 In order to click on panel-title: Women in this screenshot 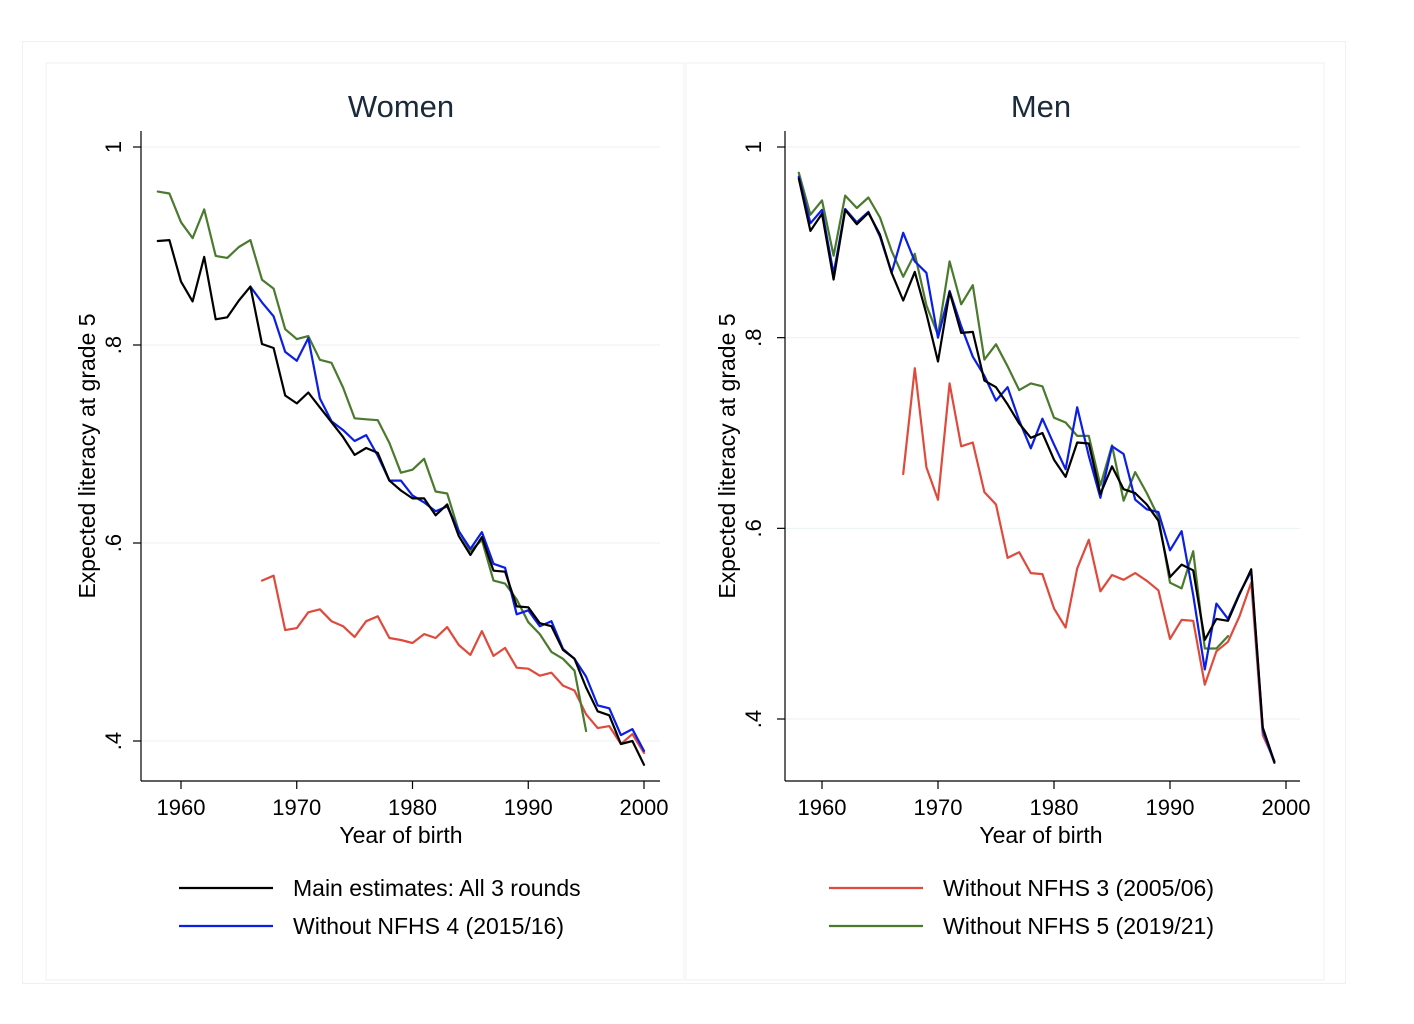, I will do `click(401, 106)`.